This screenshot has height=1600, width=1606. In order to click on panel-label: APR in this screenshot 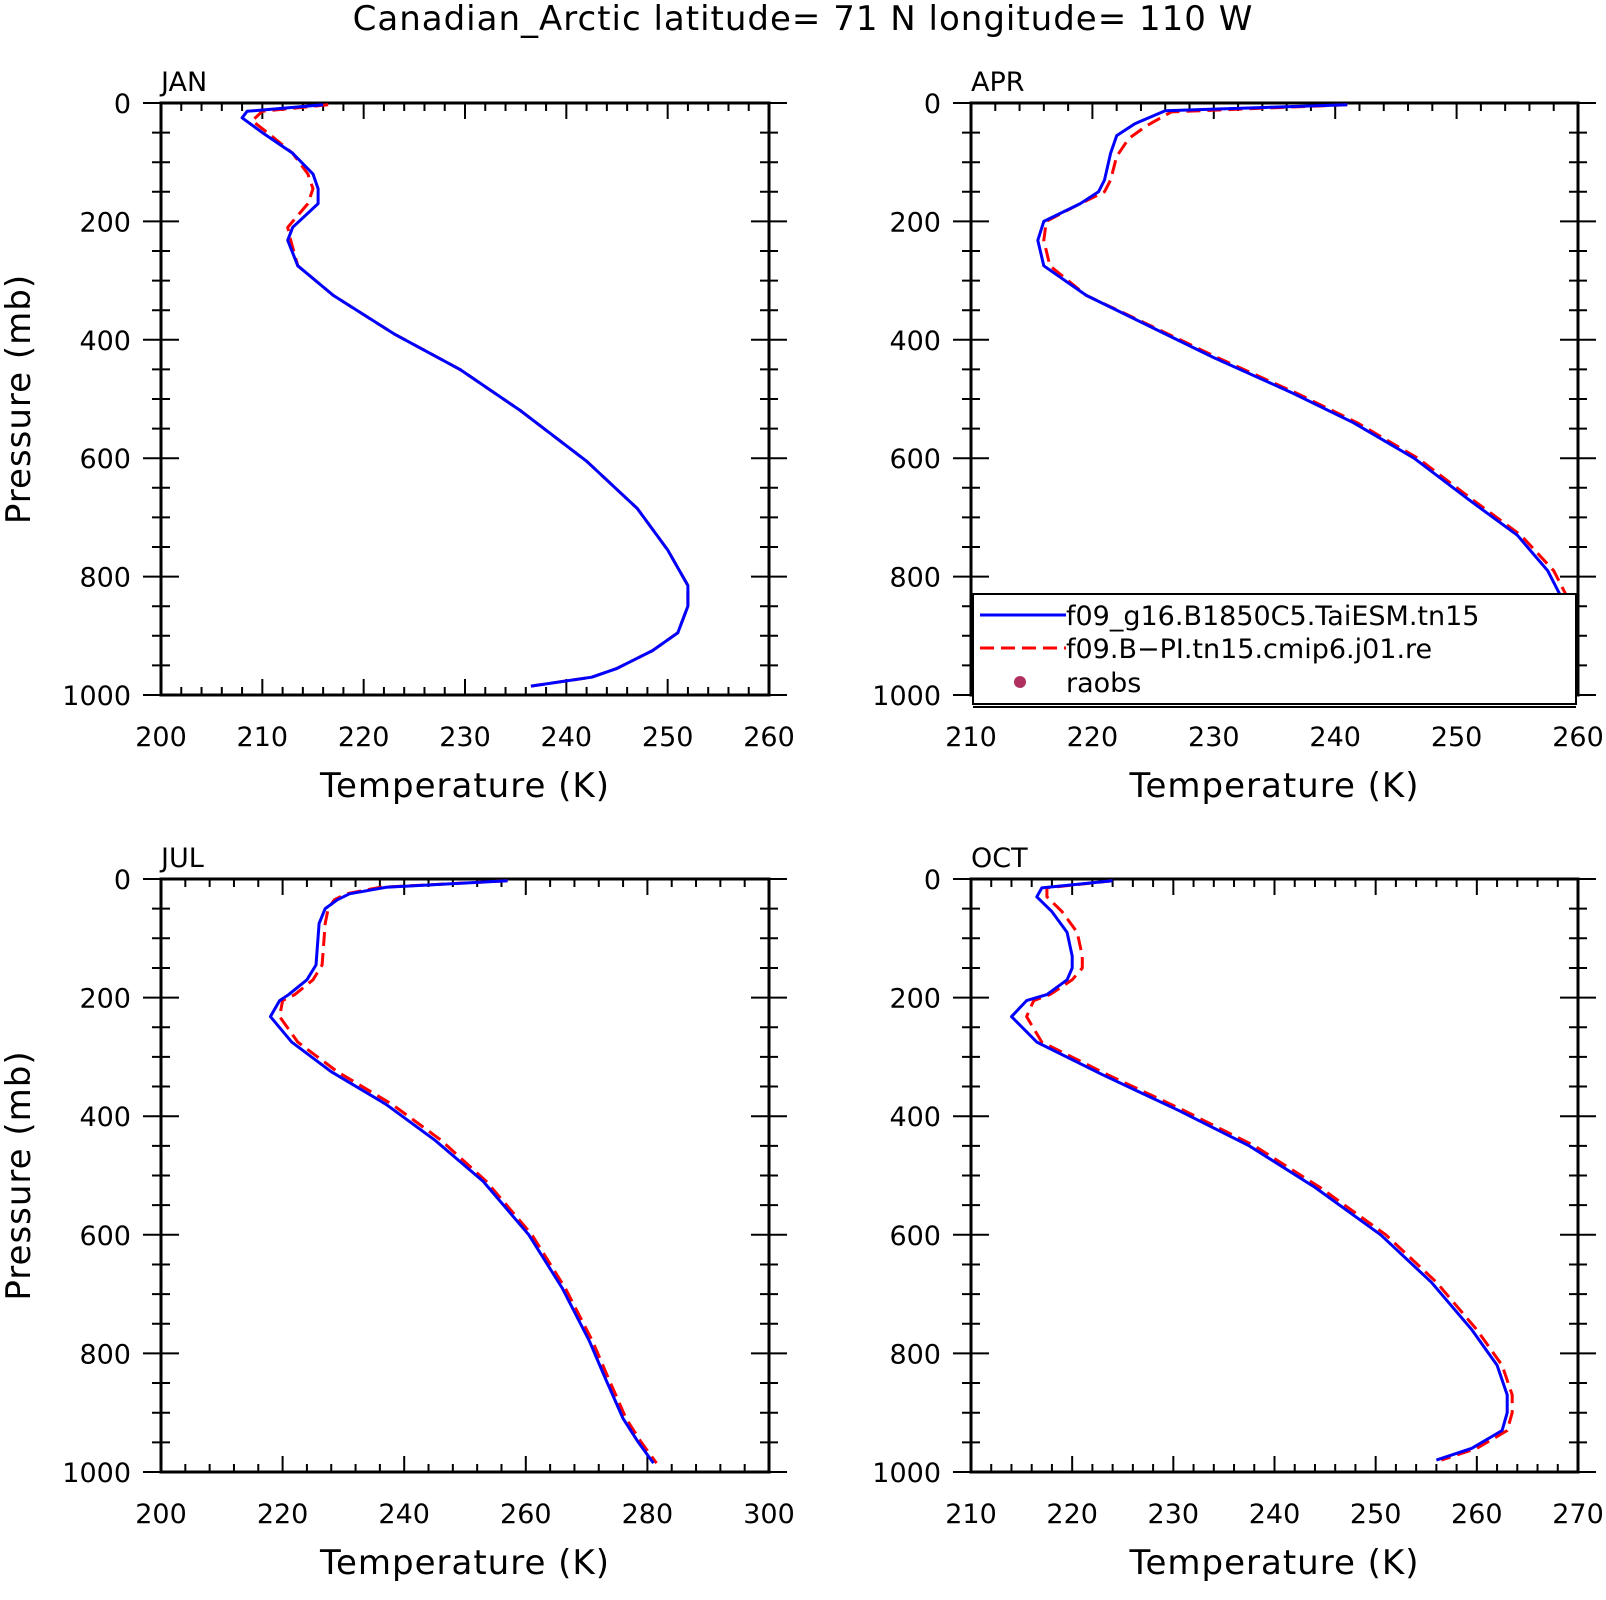, I will do `click(998, 82)`.